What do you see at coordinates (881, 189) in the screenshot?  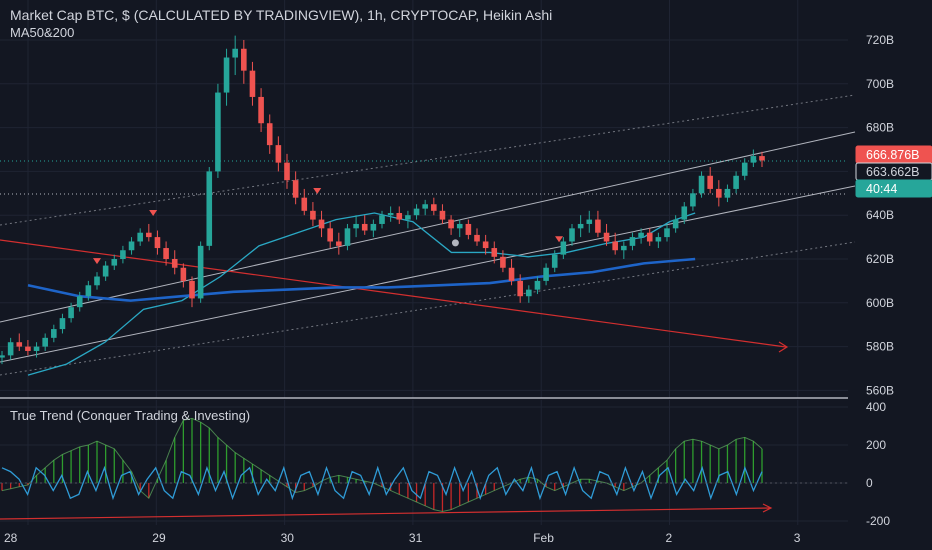 I see `price-badge-label: 40:44` at bounding box center [881, 189].